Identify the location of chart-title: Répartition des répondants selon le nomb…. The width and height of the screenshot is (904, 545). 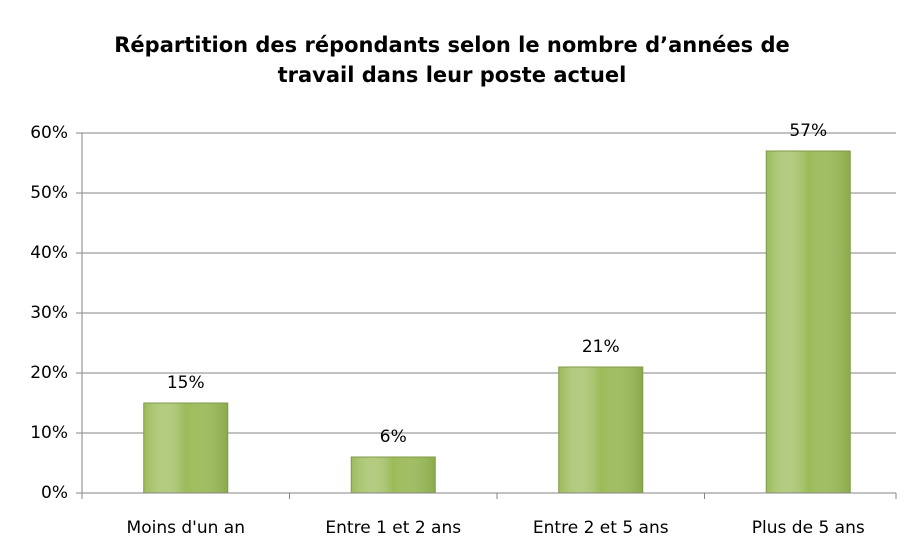
(451, 45).